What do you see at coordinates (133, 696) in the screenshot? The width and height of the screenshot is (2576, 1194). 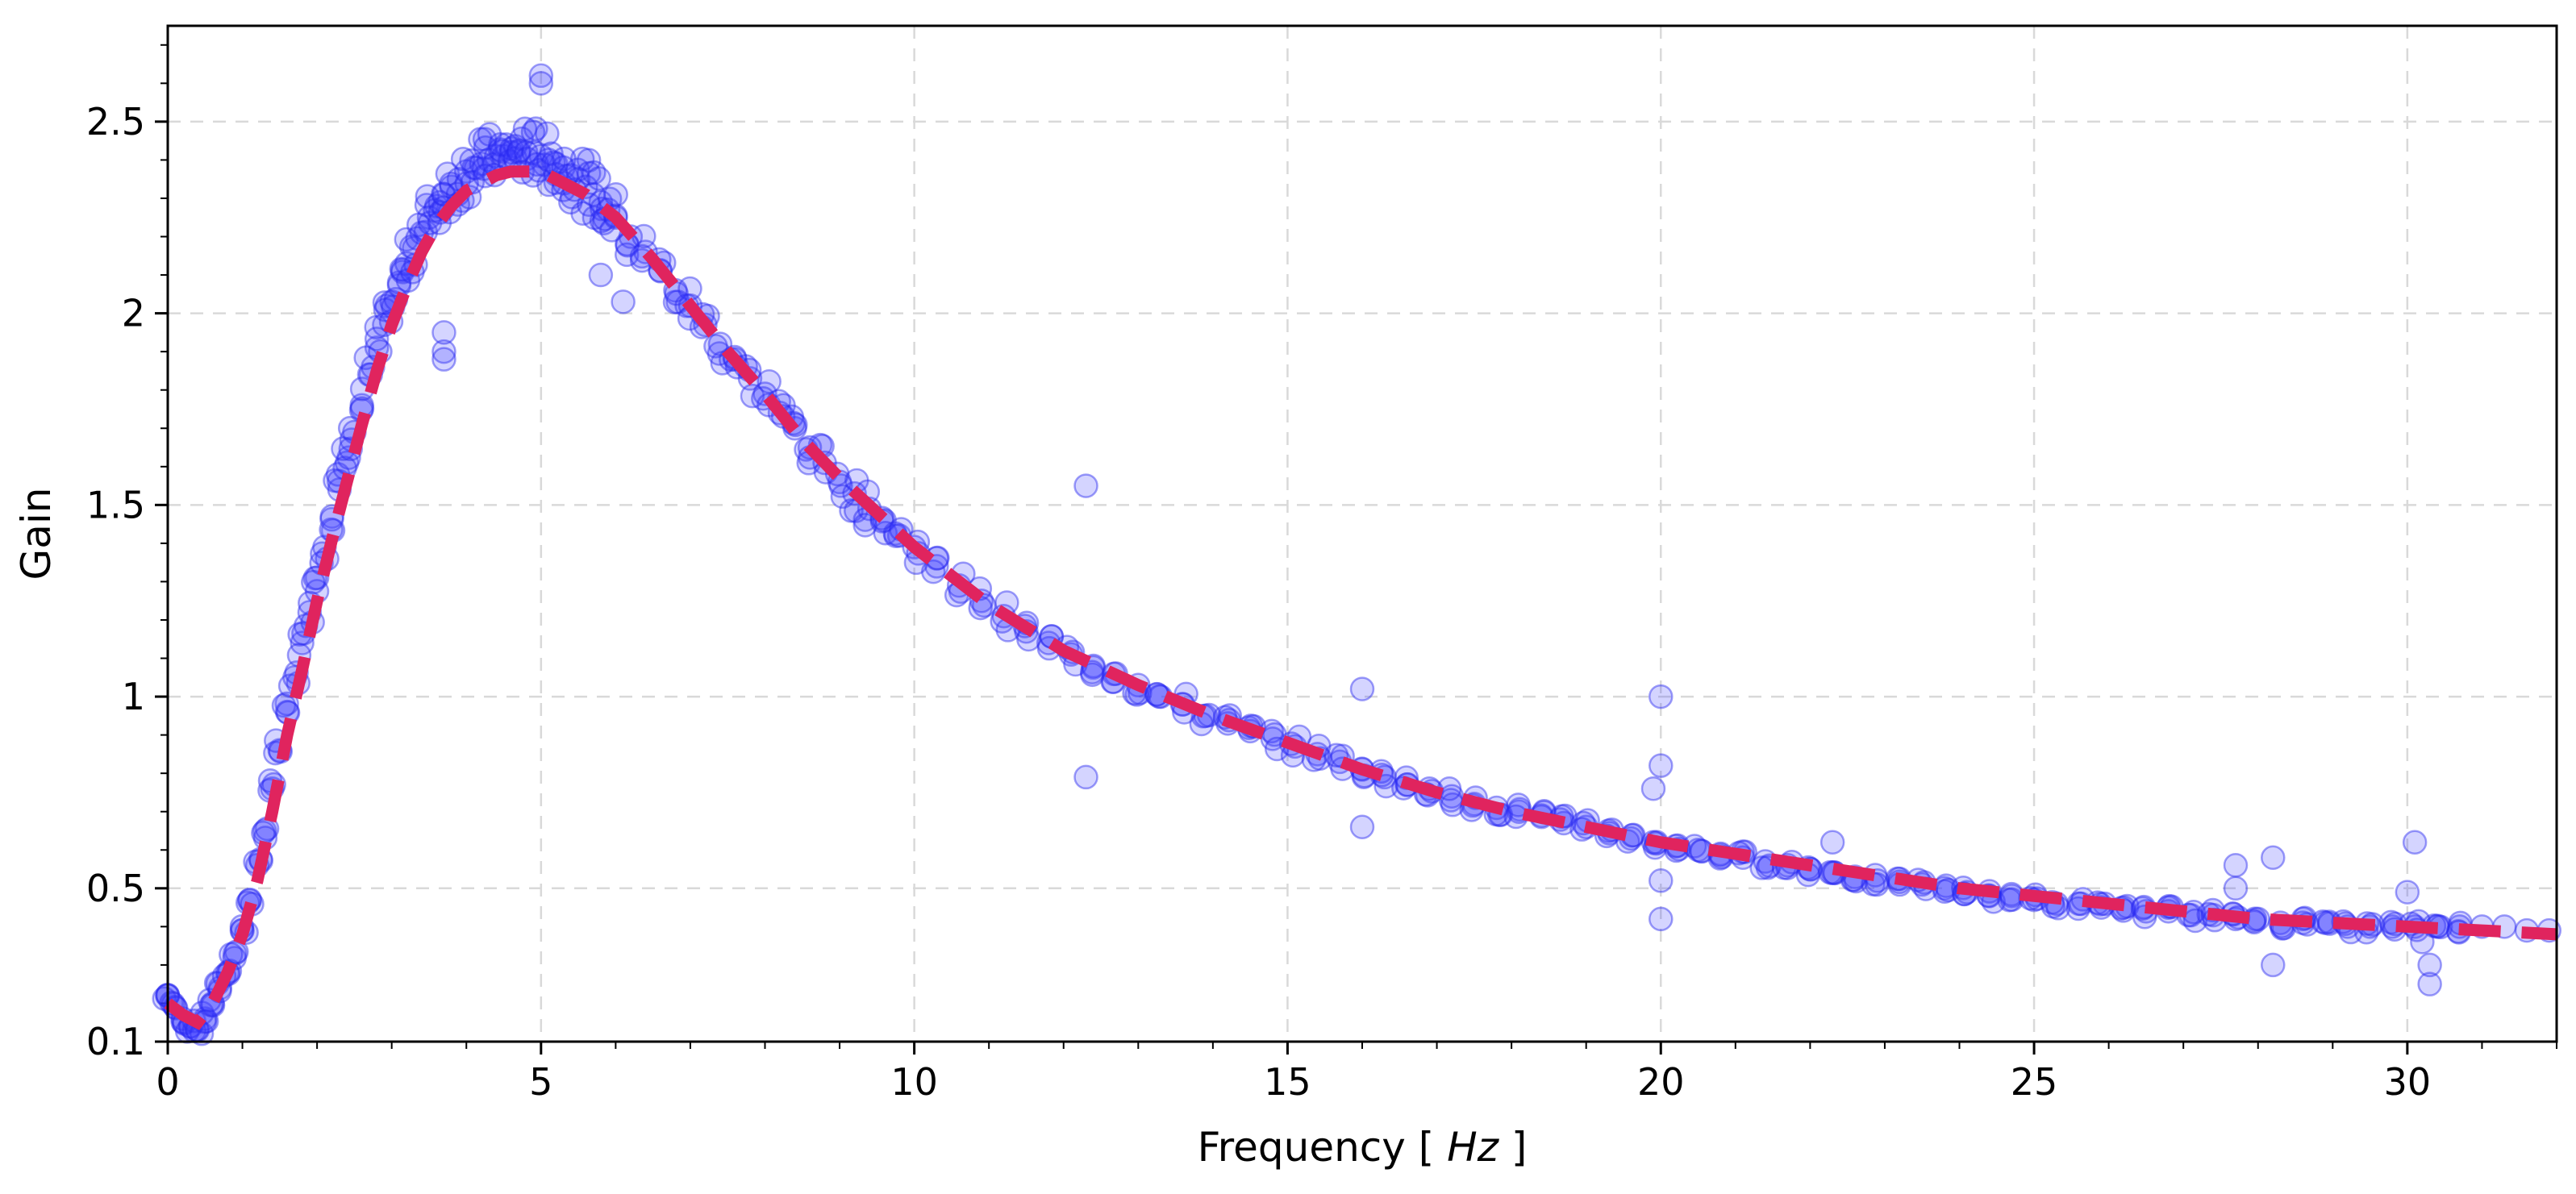 I see `y-tick-label: 1` at bounding box center [133, 696].